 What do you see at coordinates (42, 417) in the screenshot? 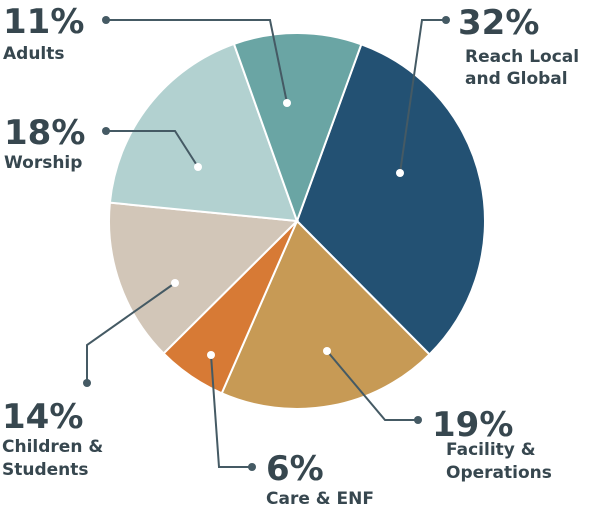
I see `slice-percent-label: 14%` at bounding box center [42, 417].